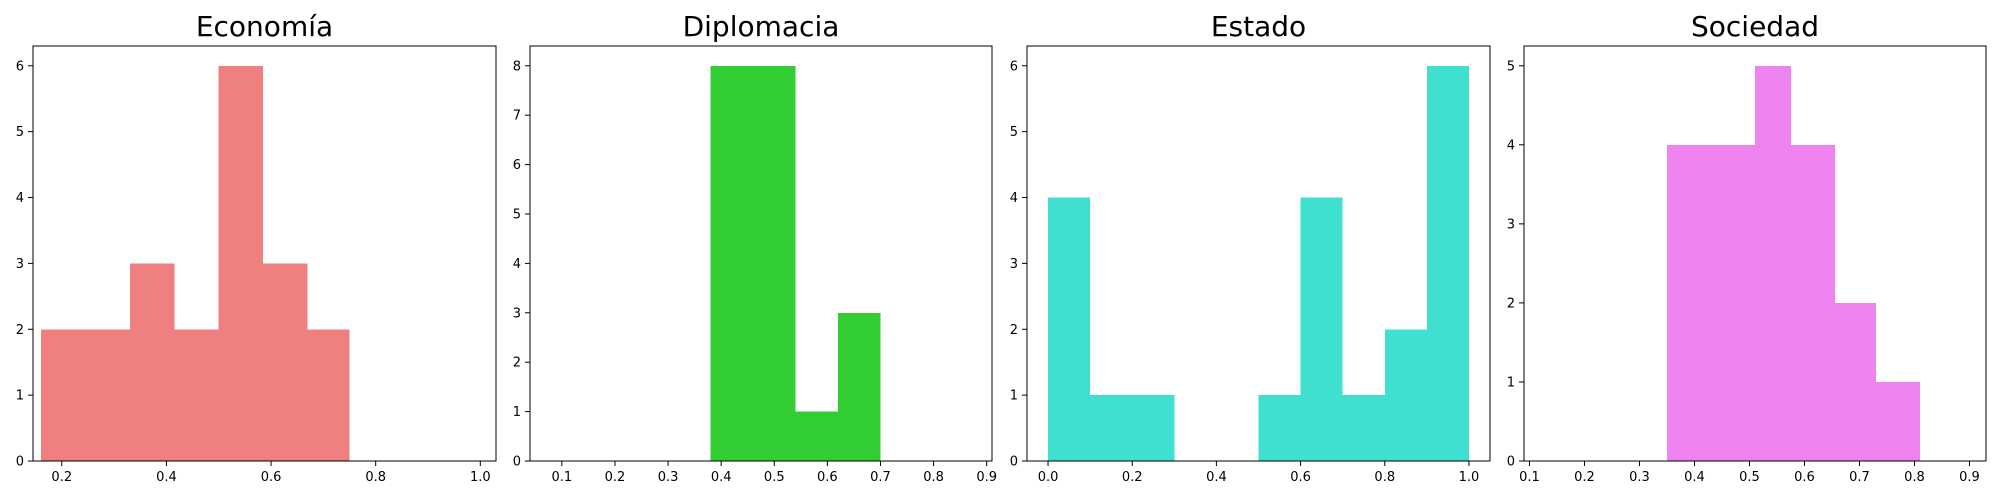  Describe the element at coordinates (1755, 26) in the screenshot. I see `chart-title: Sociedad` at that location.